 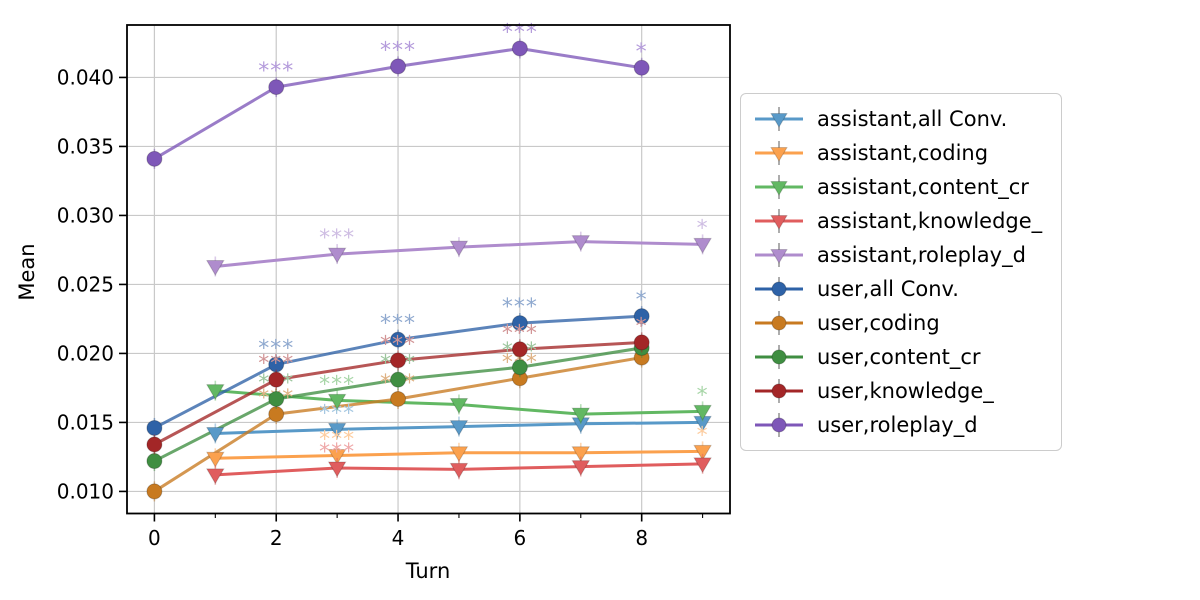 I want to click on y-tick-label: 0.010, so click(x=85, y=491).